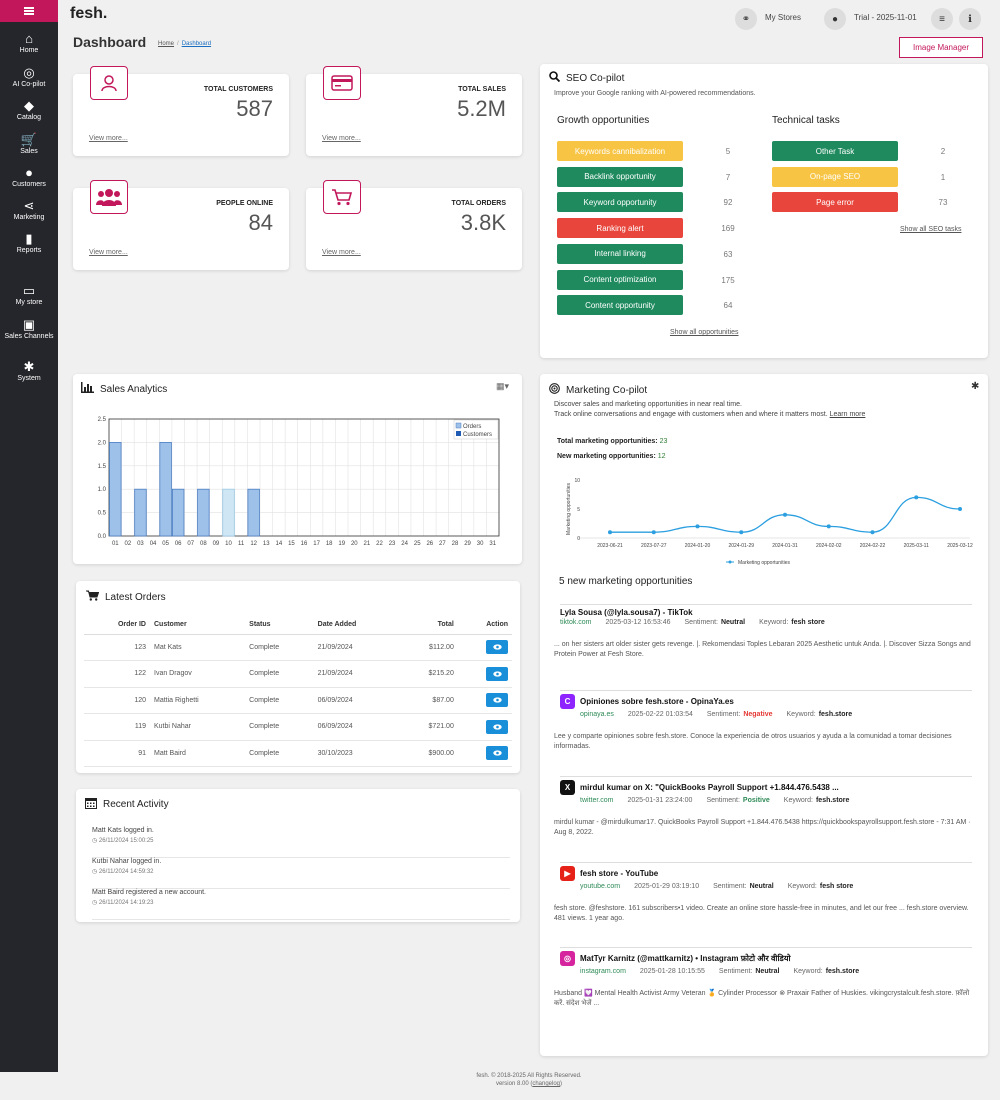 This screenshot has height=1100, width=1000. Describe the element at coordinates (29, 336) in the screenshot. I see `sidebar-item-label: Sales Channels` at that location.